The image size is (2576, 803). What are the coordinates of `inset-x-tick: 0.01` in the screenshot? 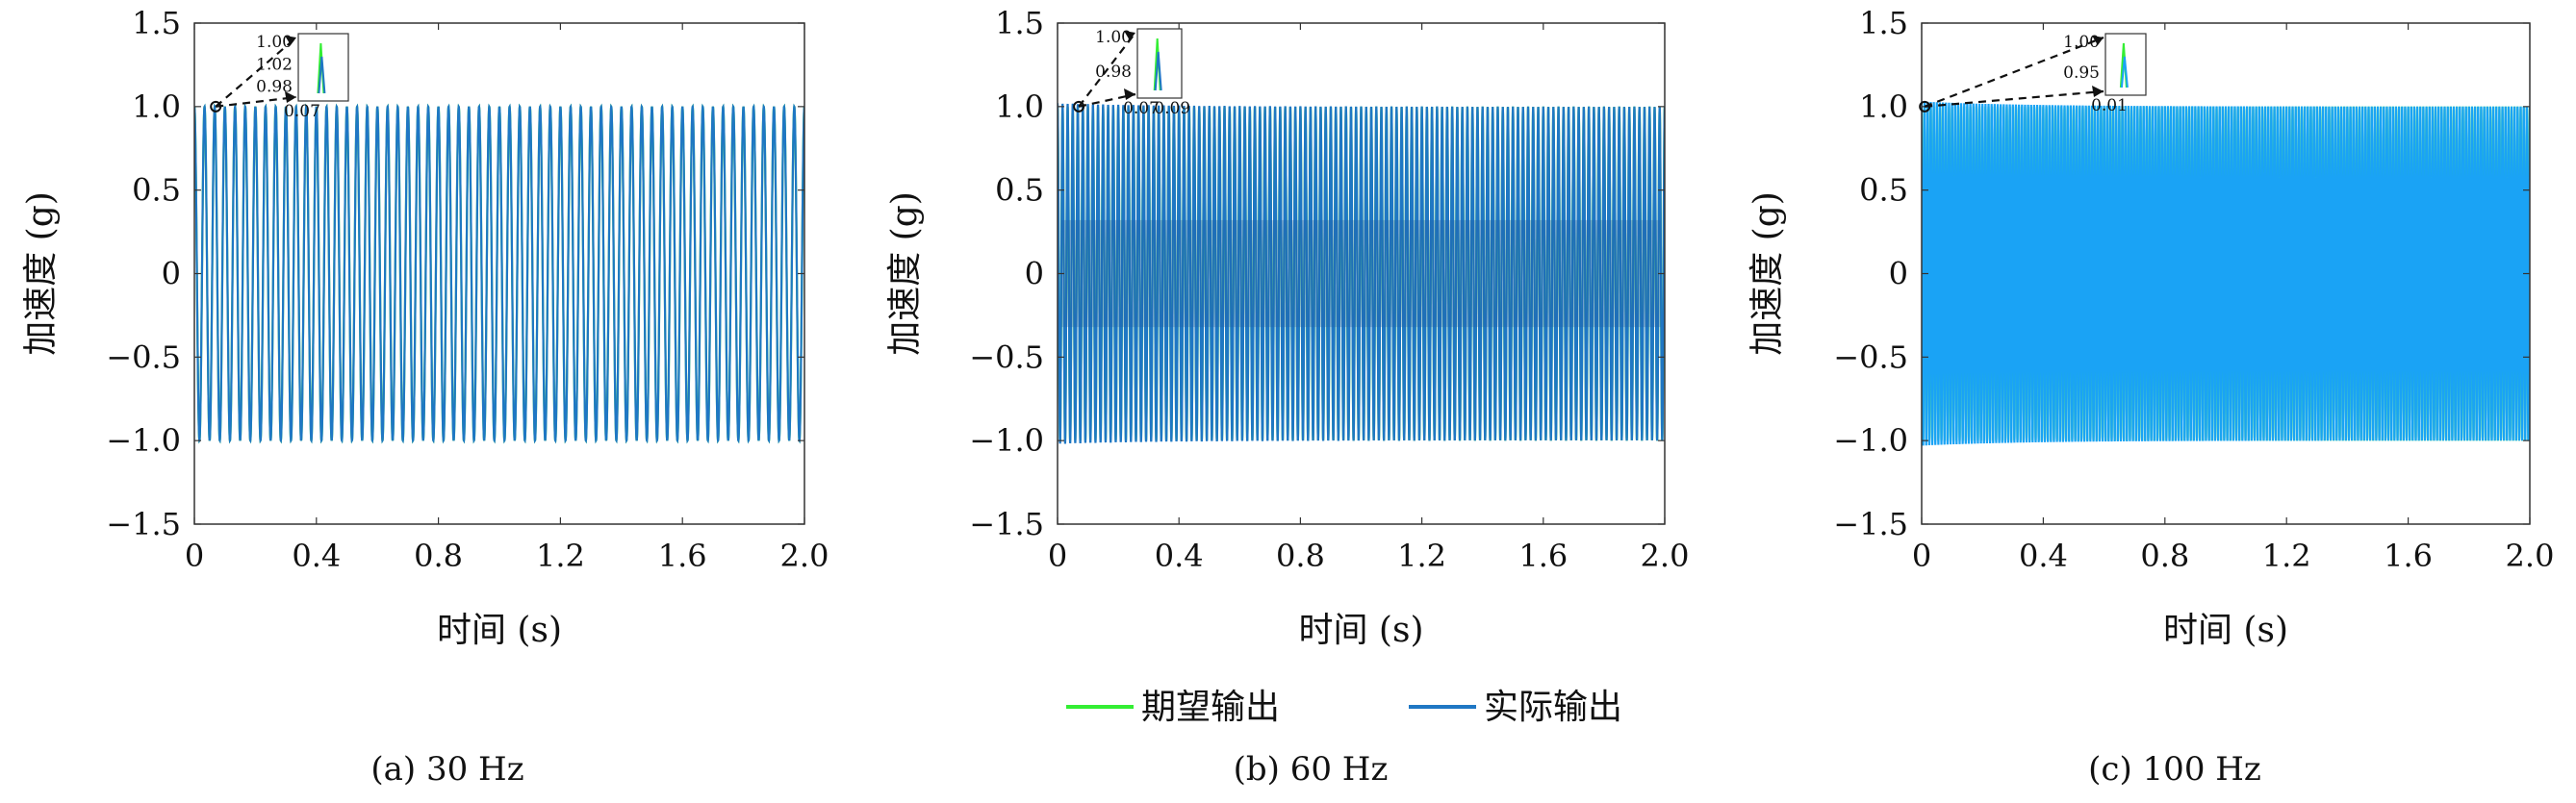 It's located at (2109, 105).